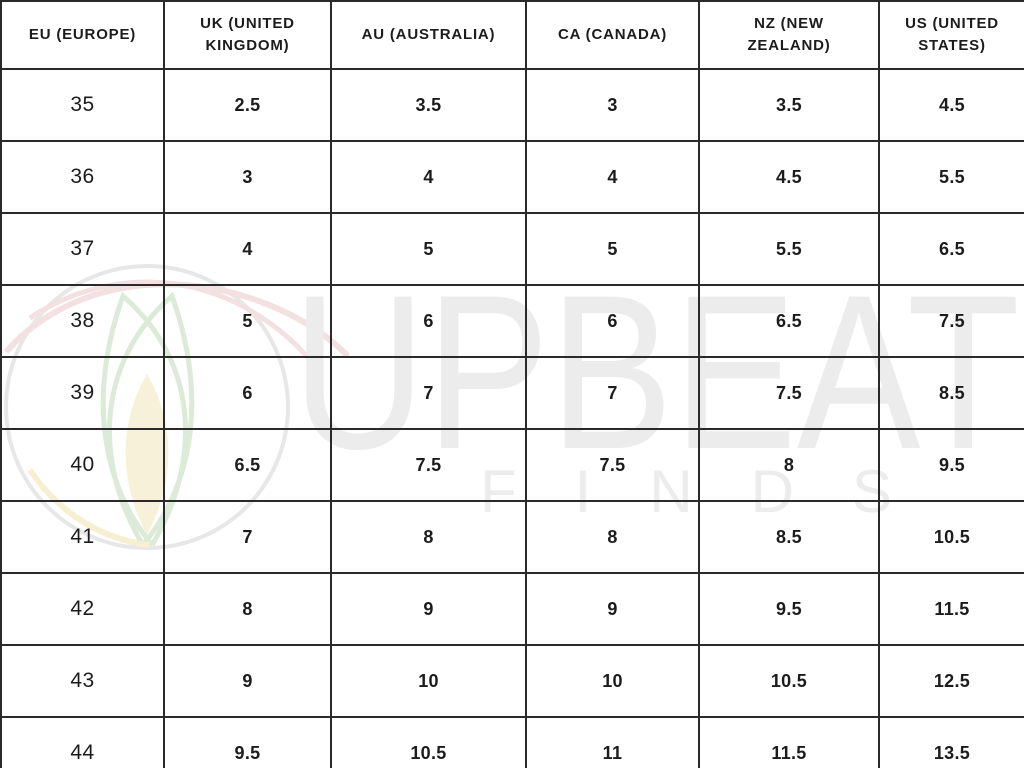 This screenshot has width=1024, height=768. Describe the element at coordinates (82, 321) in the screenshot. I see `size-cell: 38` at that location.